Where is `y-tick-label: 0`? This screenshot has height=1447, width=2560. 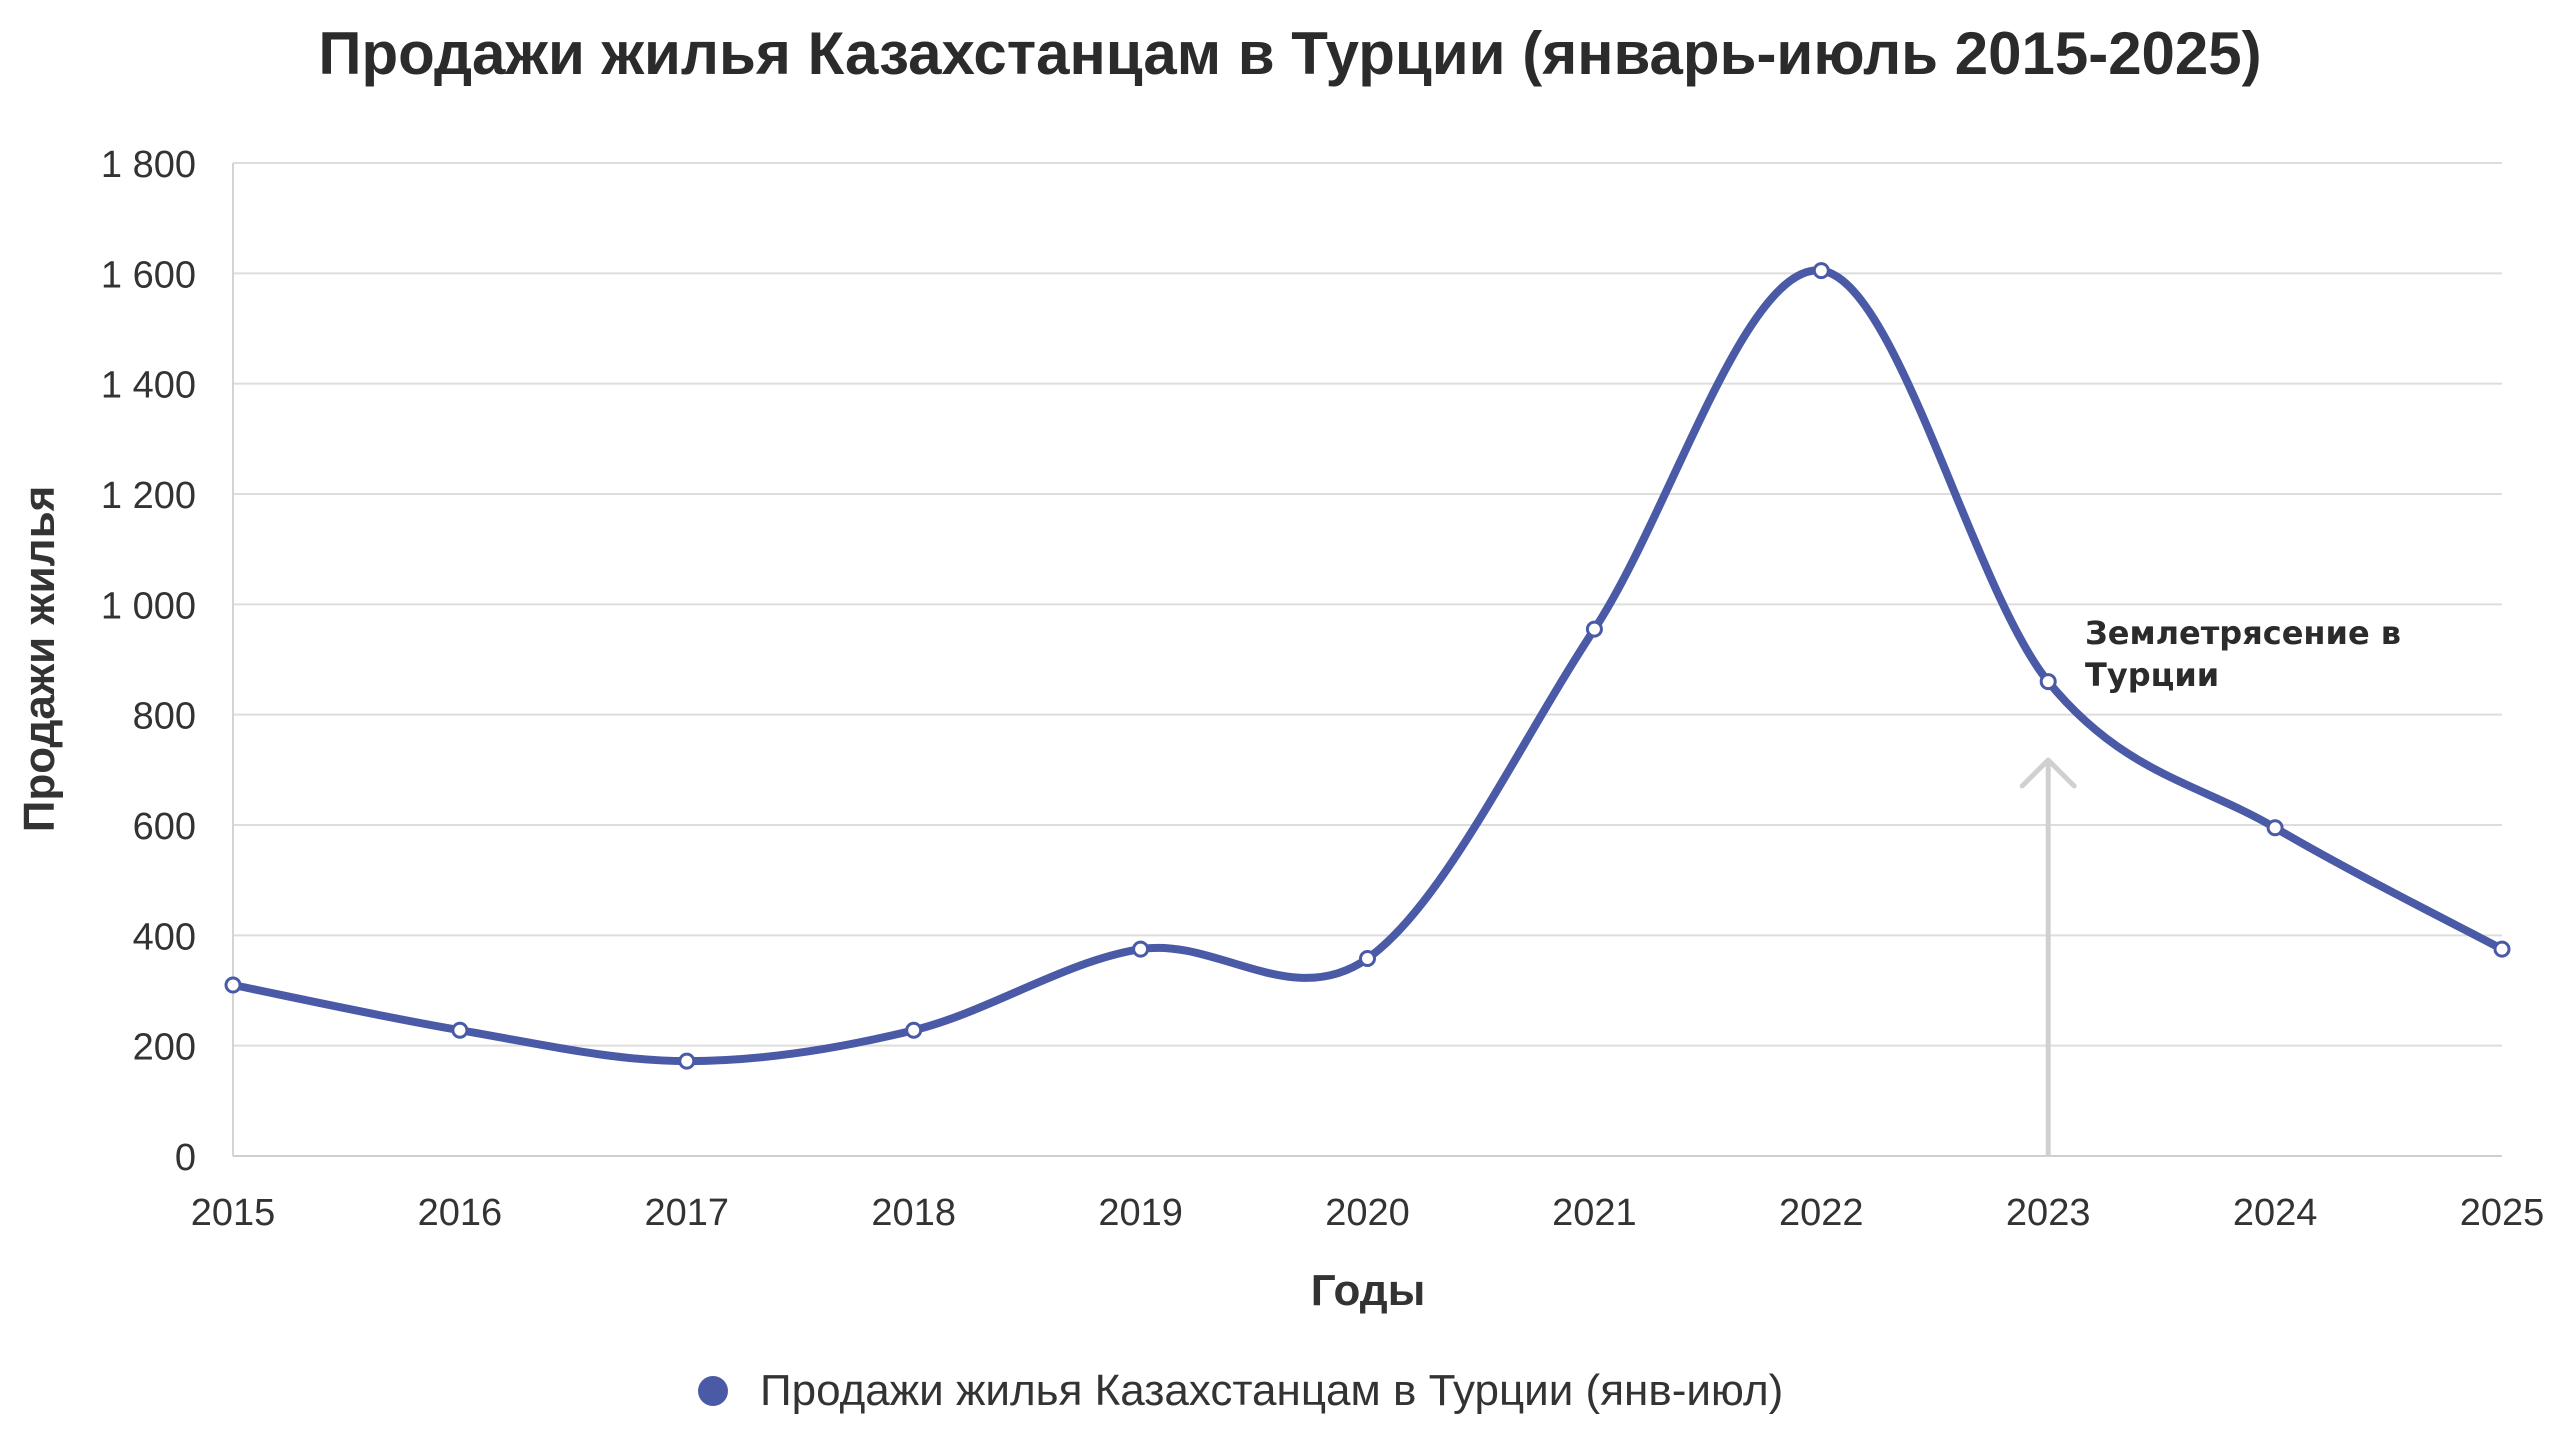 y-tick-label: 0 is located at coordinates (185, 1158).